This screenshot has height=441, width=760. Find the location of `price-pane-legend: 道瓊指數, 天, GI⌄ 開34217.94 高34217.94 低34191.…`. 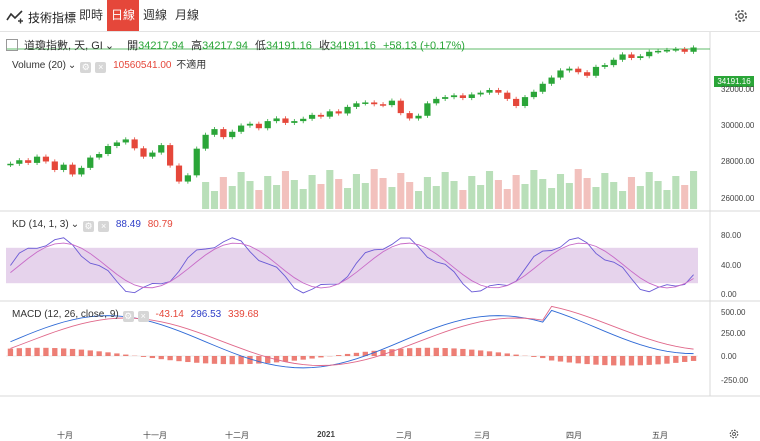

price-pane-legend: 道瓊指數, 天, GI⌄ 開34217.94 高34217.94 低34191.… is located at coordinates (235, 45).